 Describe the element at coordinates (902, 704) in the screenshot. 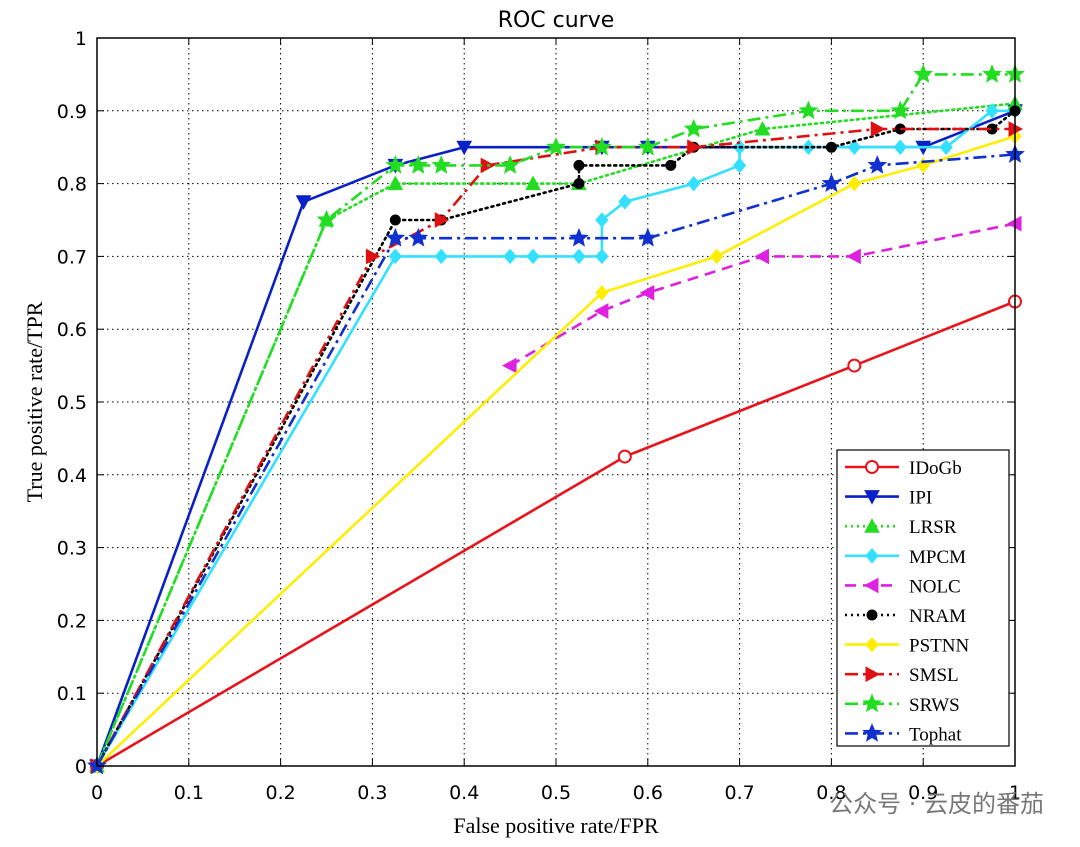

I see `legend-item: SRWS` at that location.